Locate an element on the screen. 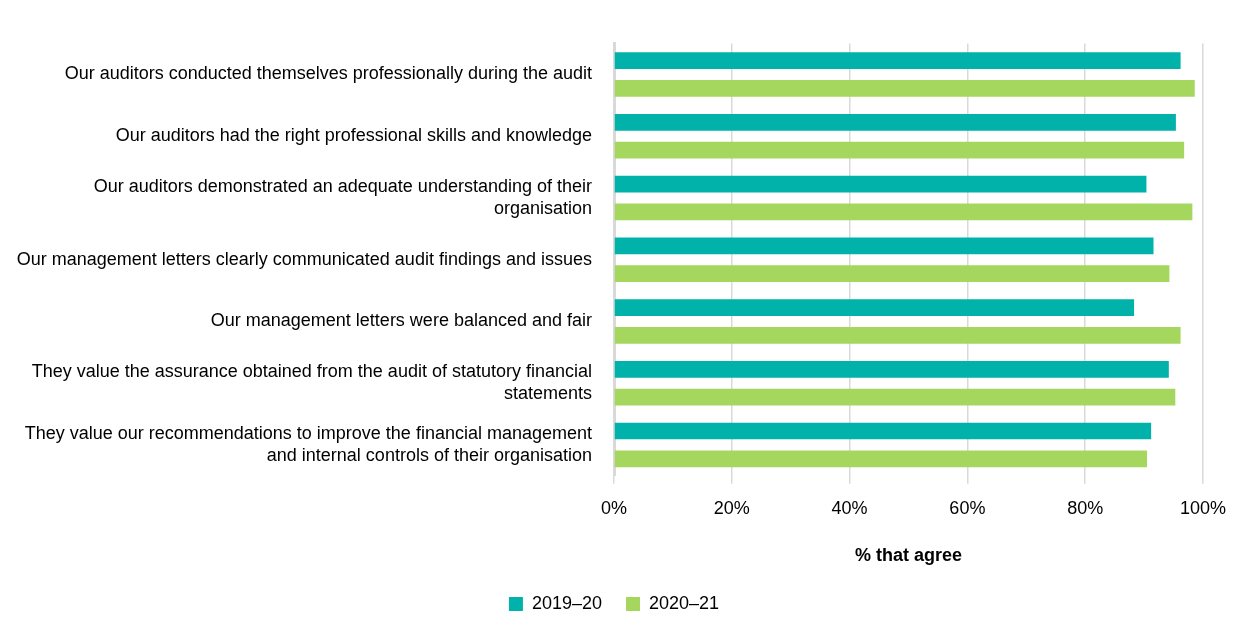 The height and width of the screenshot is (631, 1248). x-axis-title: % that agree is located at coordinates (908, 555).